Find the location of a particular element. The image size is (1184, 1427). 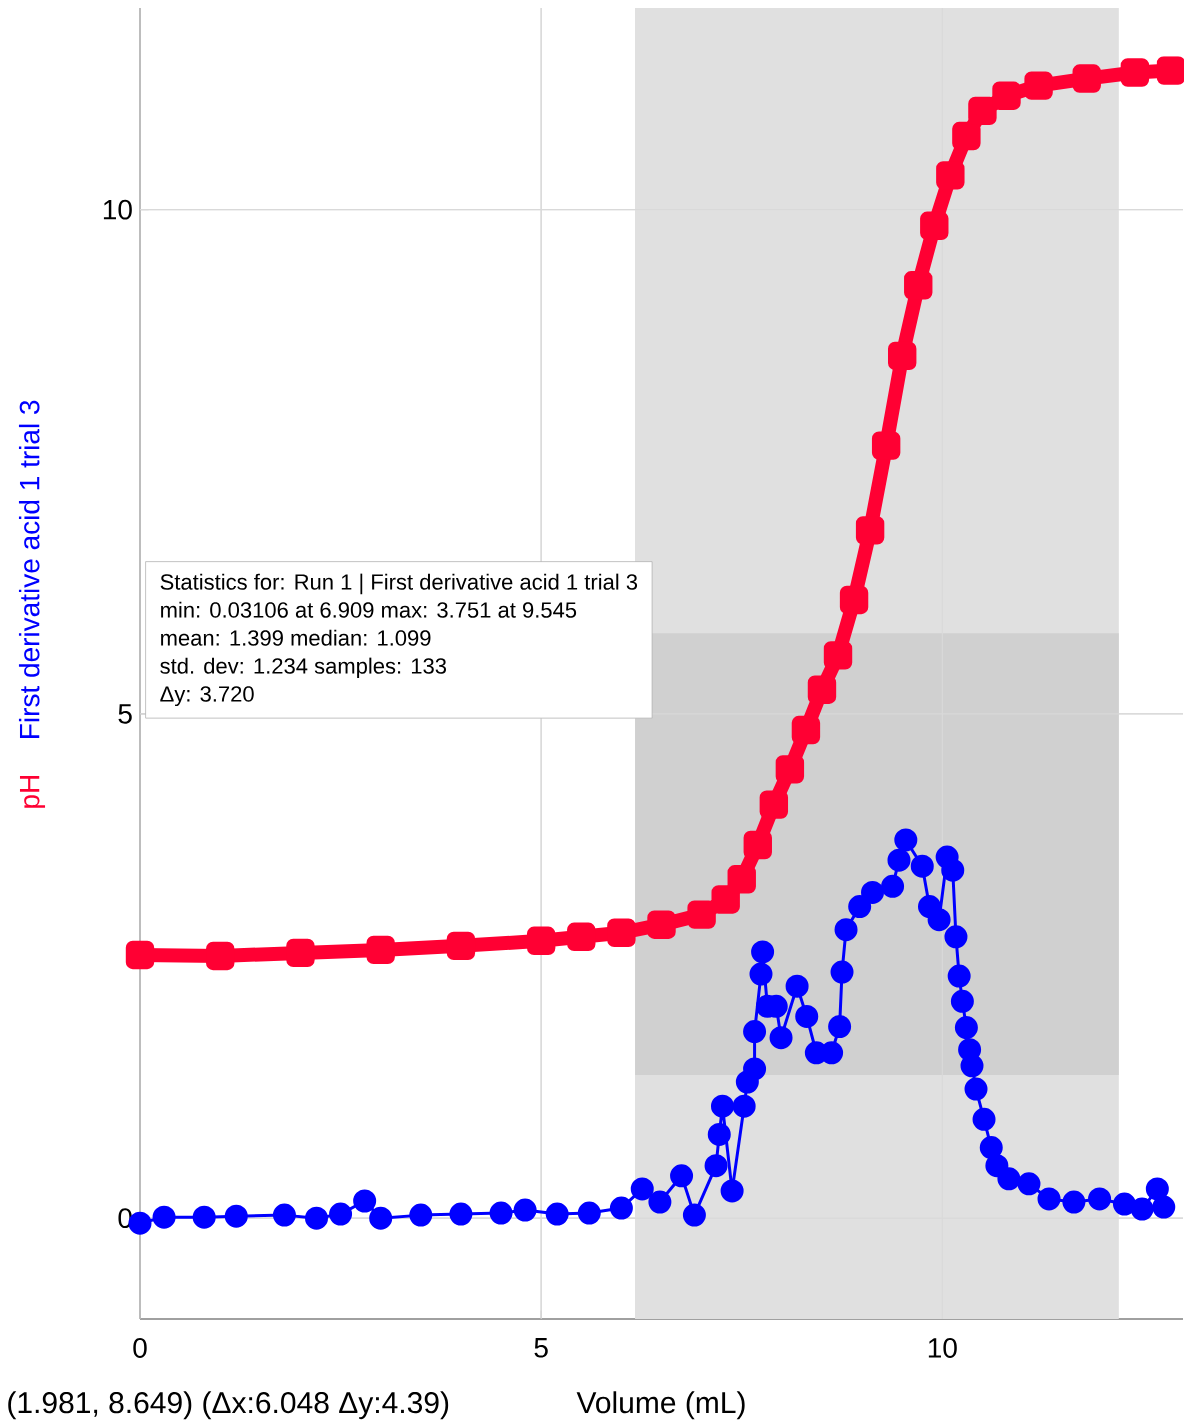

x-axis-title: Volume (mL) is located at coordinates (660, 1405).